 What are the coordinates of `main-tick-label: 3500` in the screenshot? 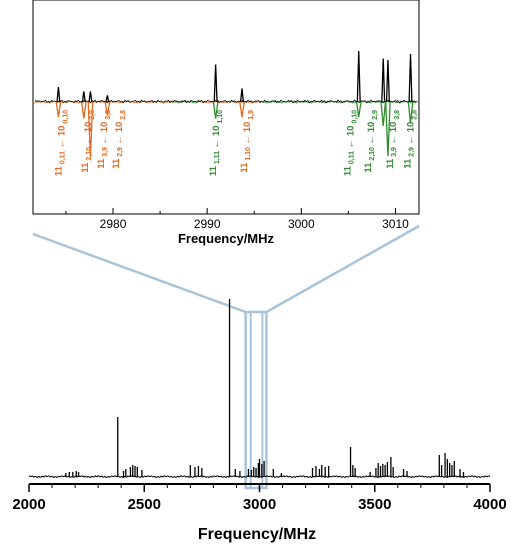 It's located at (374, 504).